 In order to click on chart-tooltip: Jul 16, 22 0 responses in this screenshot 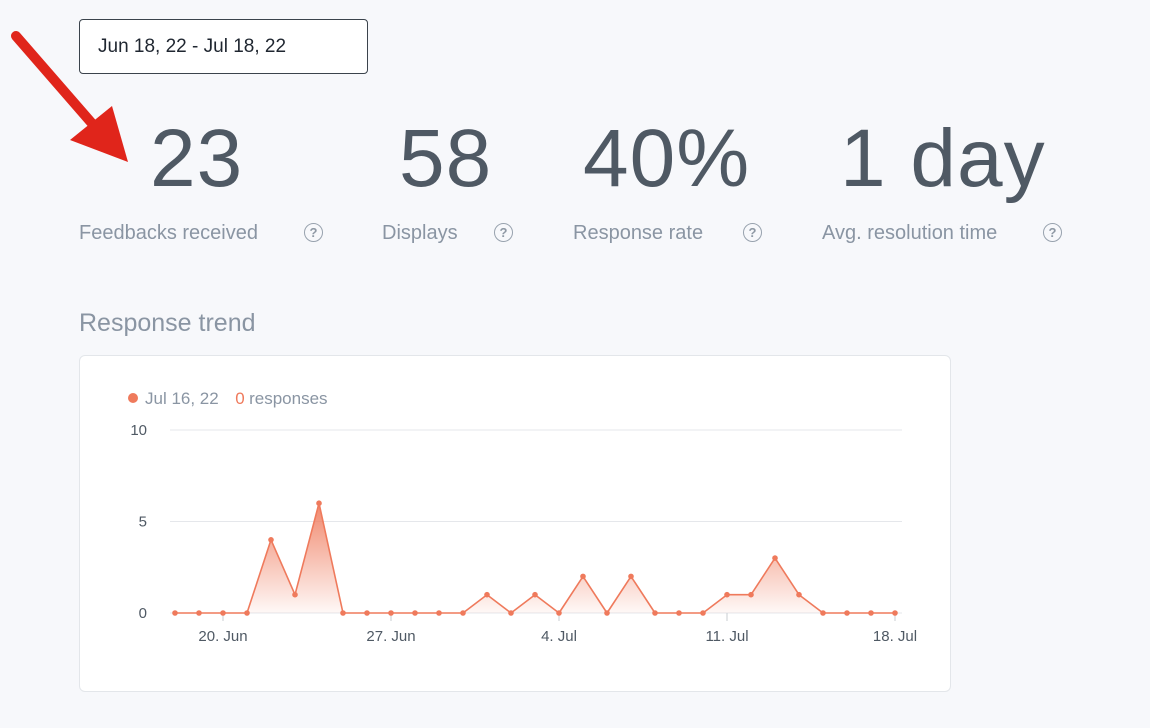, I will do `click(236, 398)`.